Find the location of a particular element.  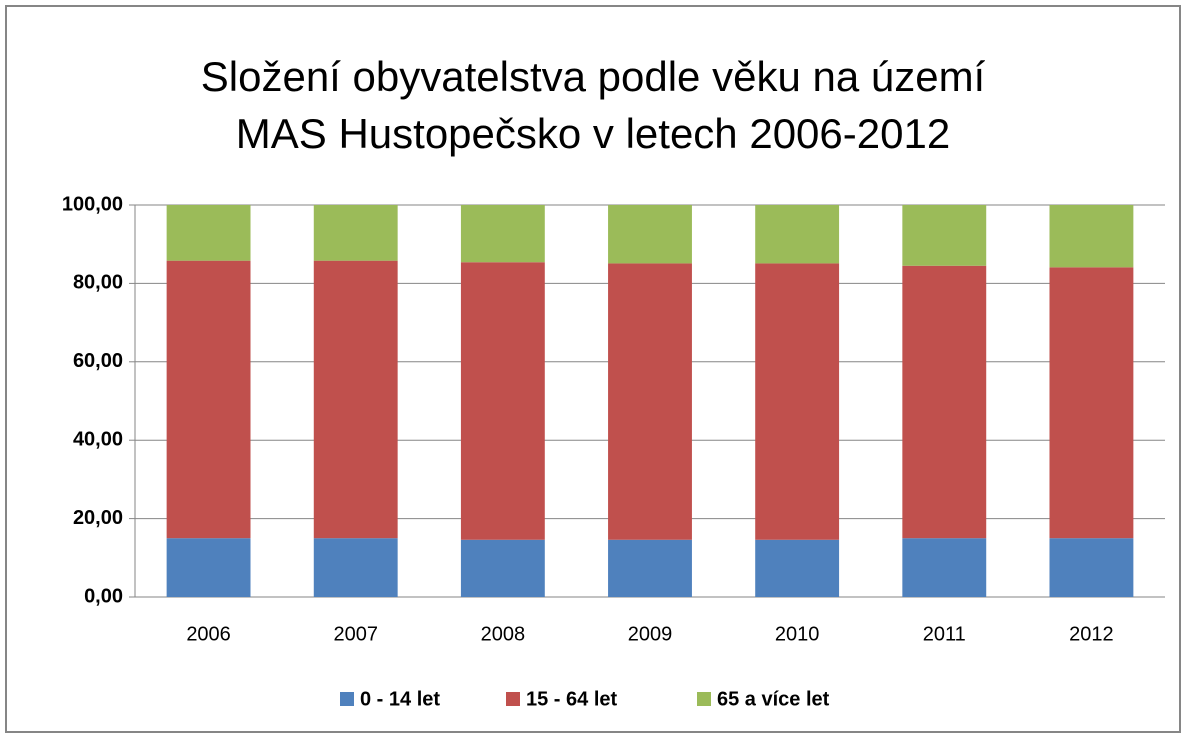

y-tick-label: 40,00 is located at coordinates (98, 439).